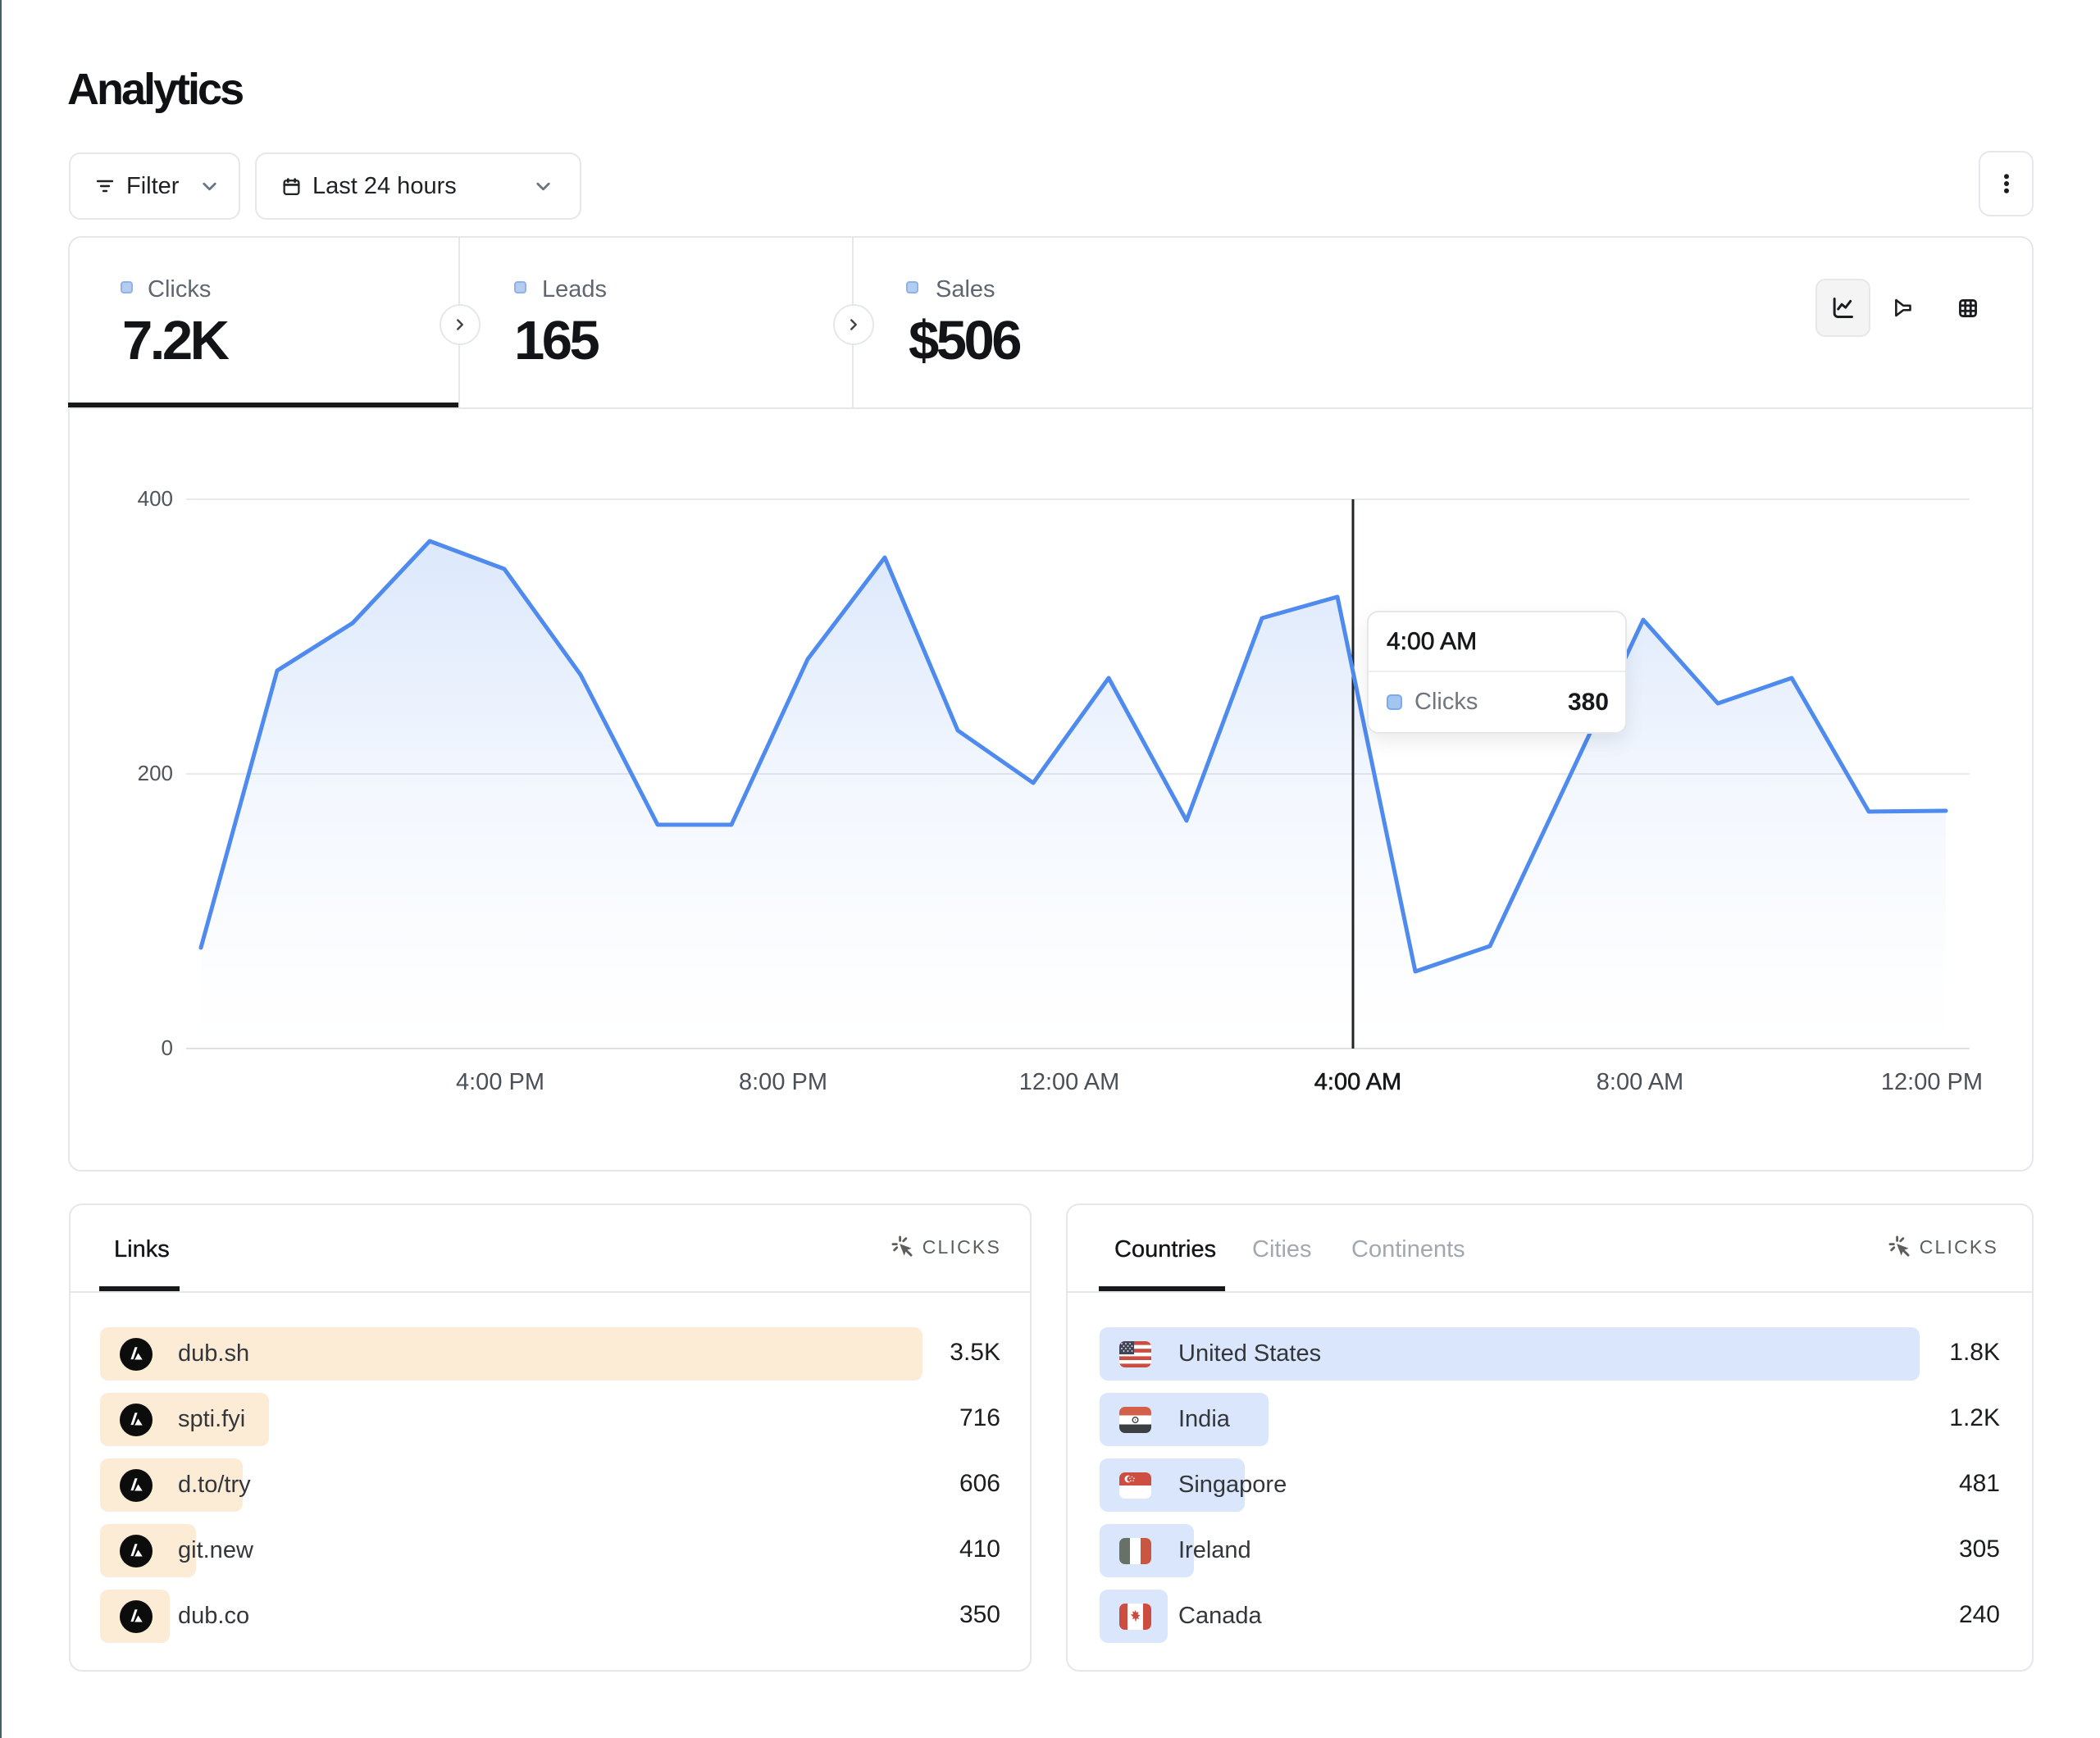 Image resolution: width=2100 pixels, height=1738 pixels. I want to click on svg-text: 400, so click(155, 498).